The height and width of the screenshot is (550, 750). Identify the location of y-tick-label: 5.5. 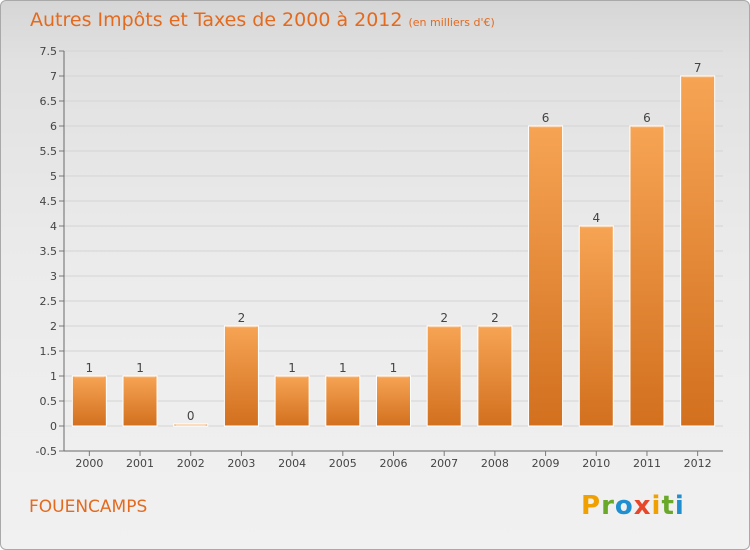
(49, 151).